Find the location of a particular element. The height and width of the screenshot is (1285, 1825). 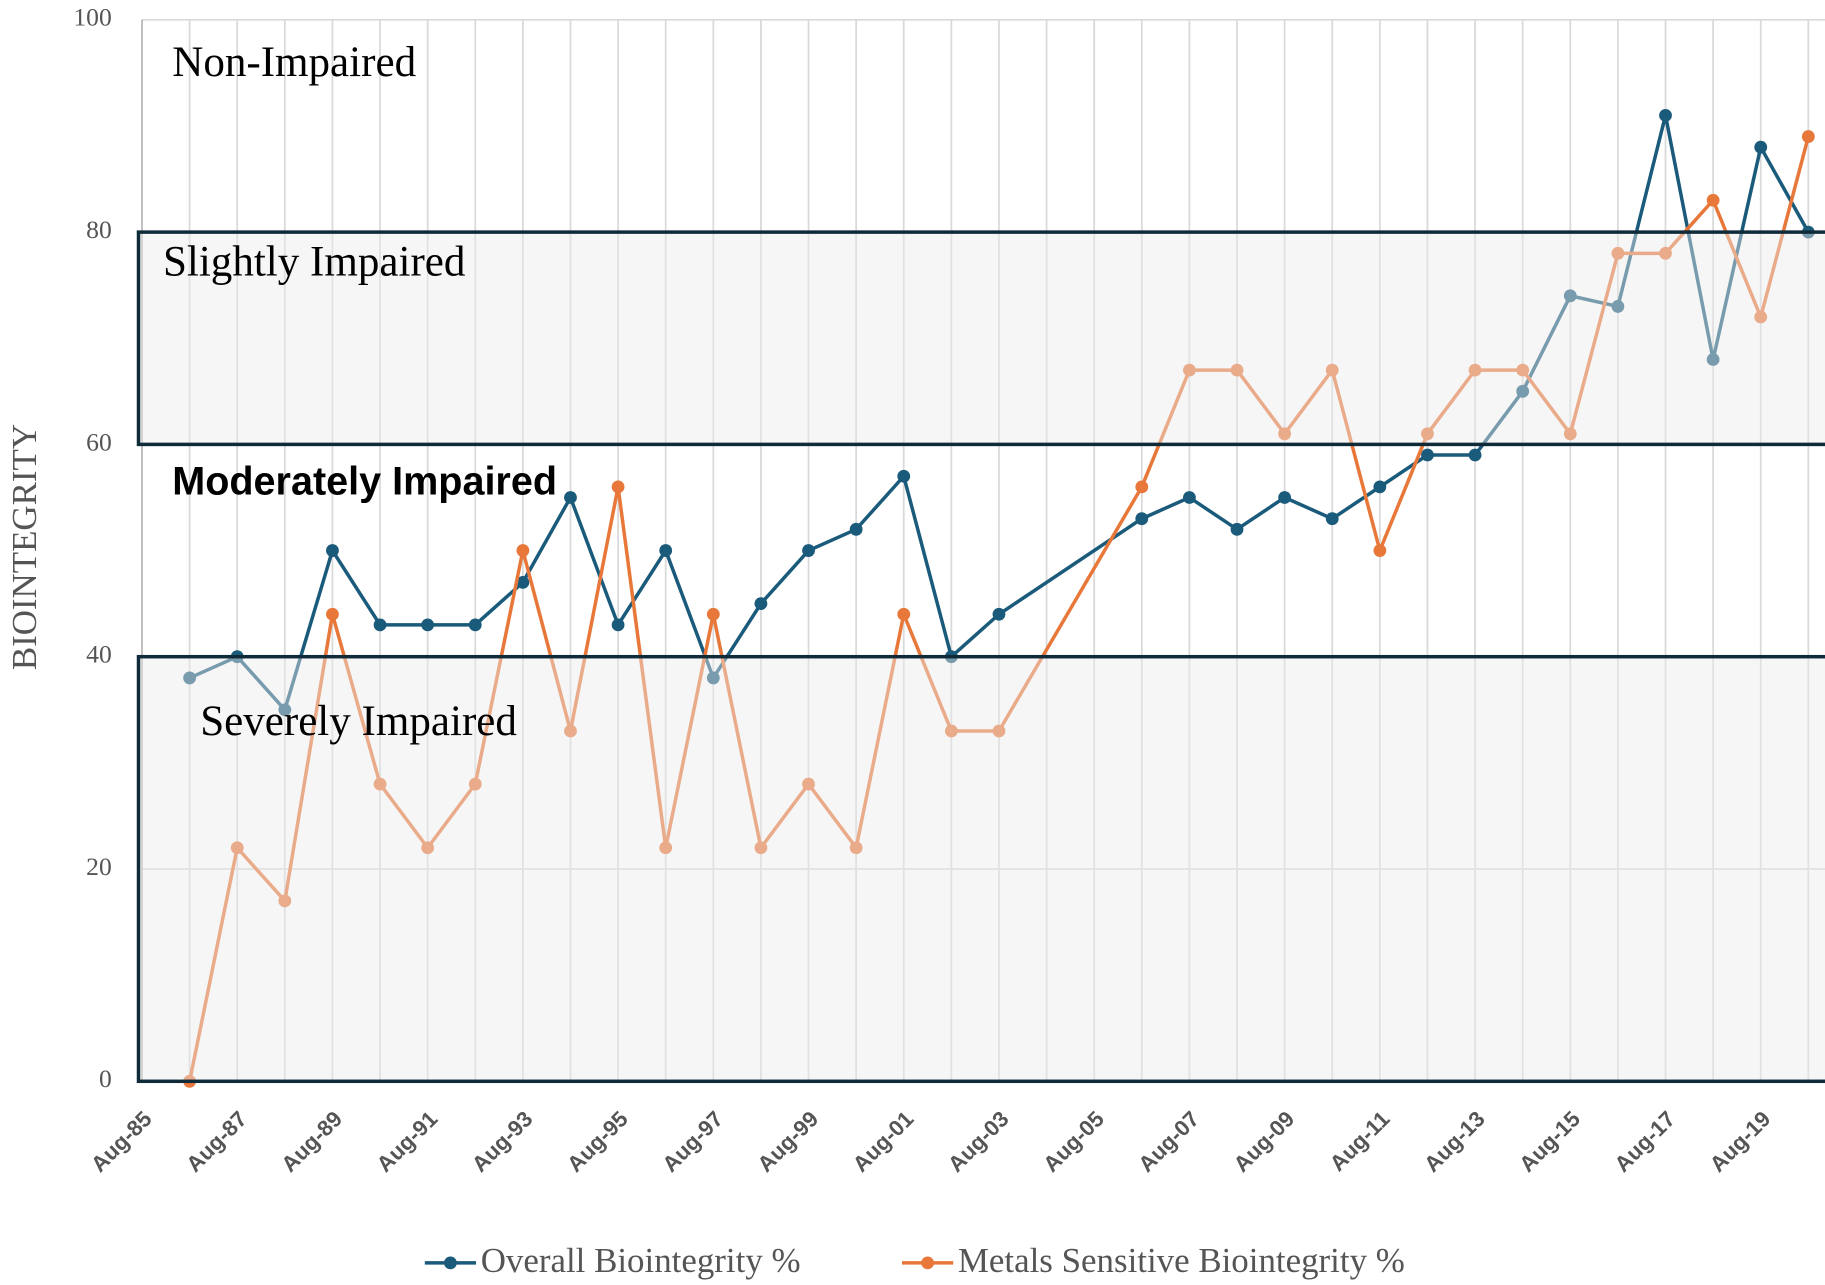

legend-label: Overall Biointegrity % is located at coordinates (641, 1260).